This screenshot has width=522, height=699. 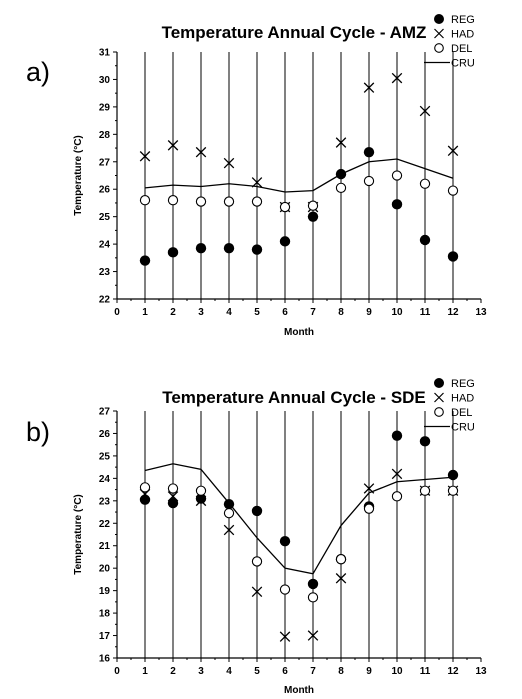 I want to click on y-tick-label: 25, so click(x=105, y=456).